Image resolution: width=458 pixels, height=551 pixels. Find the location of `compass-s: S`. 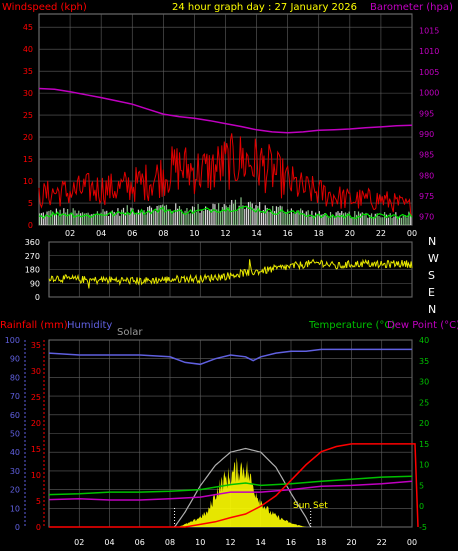

compass-s: S is located at coordinates (431, 275).